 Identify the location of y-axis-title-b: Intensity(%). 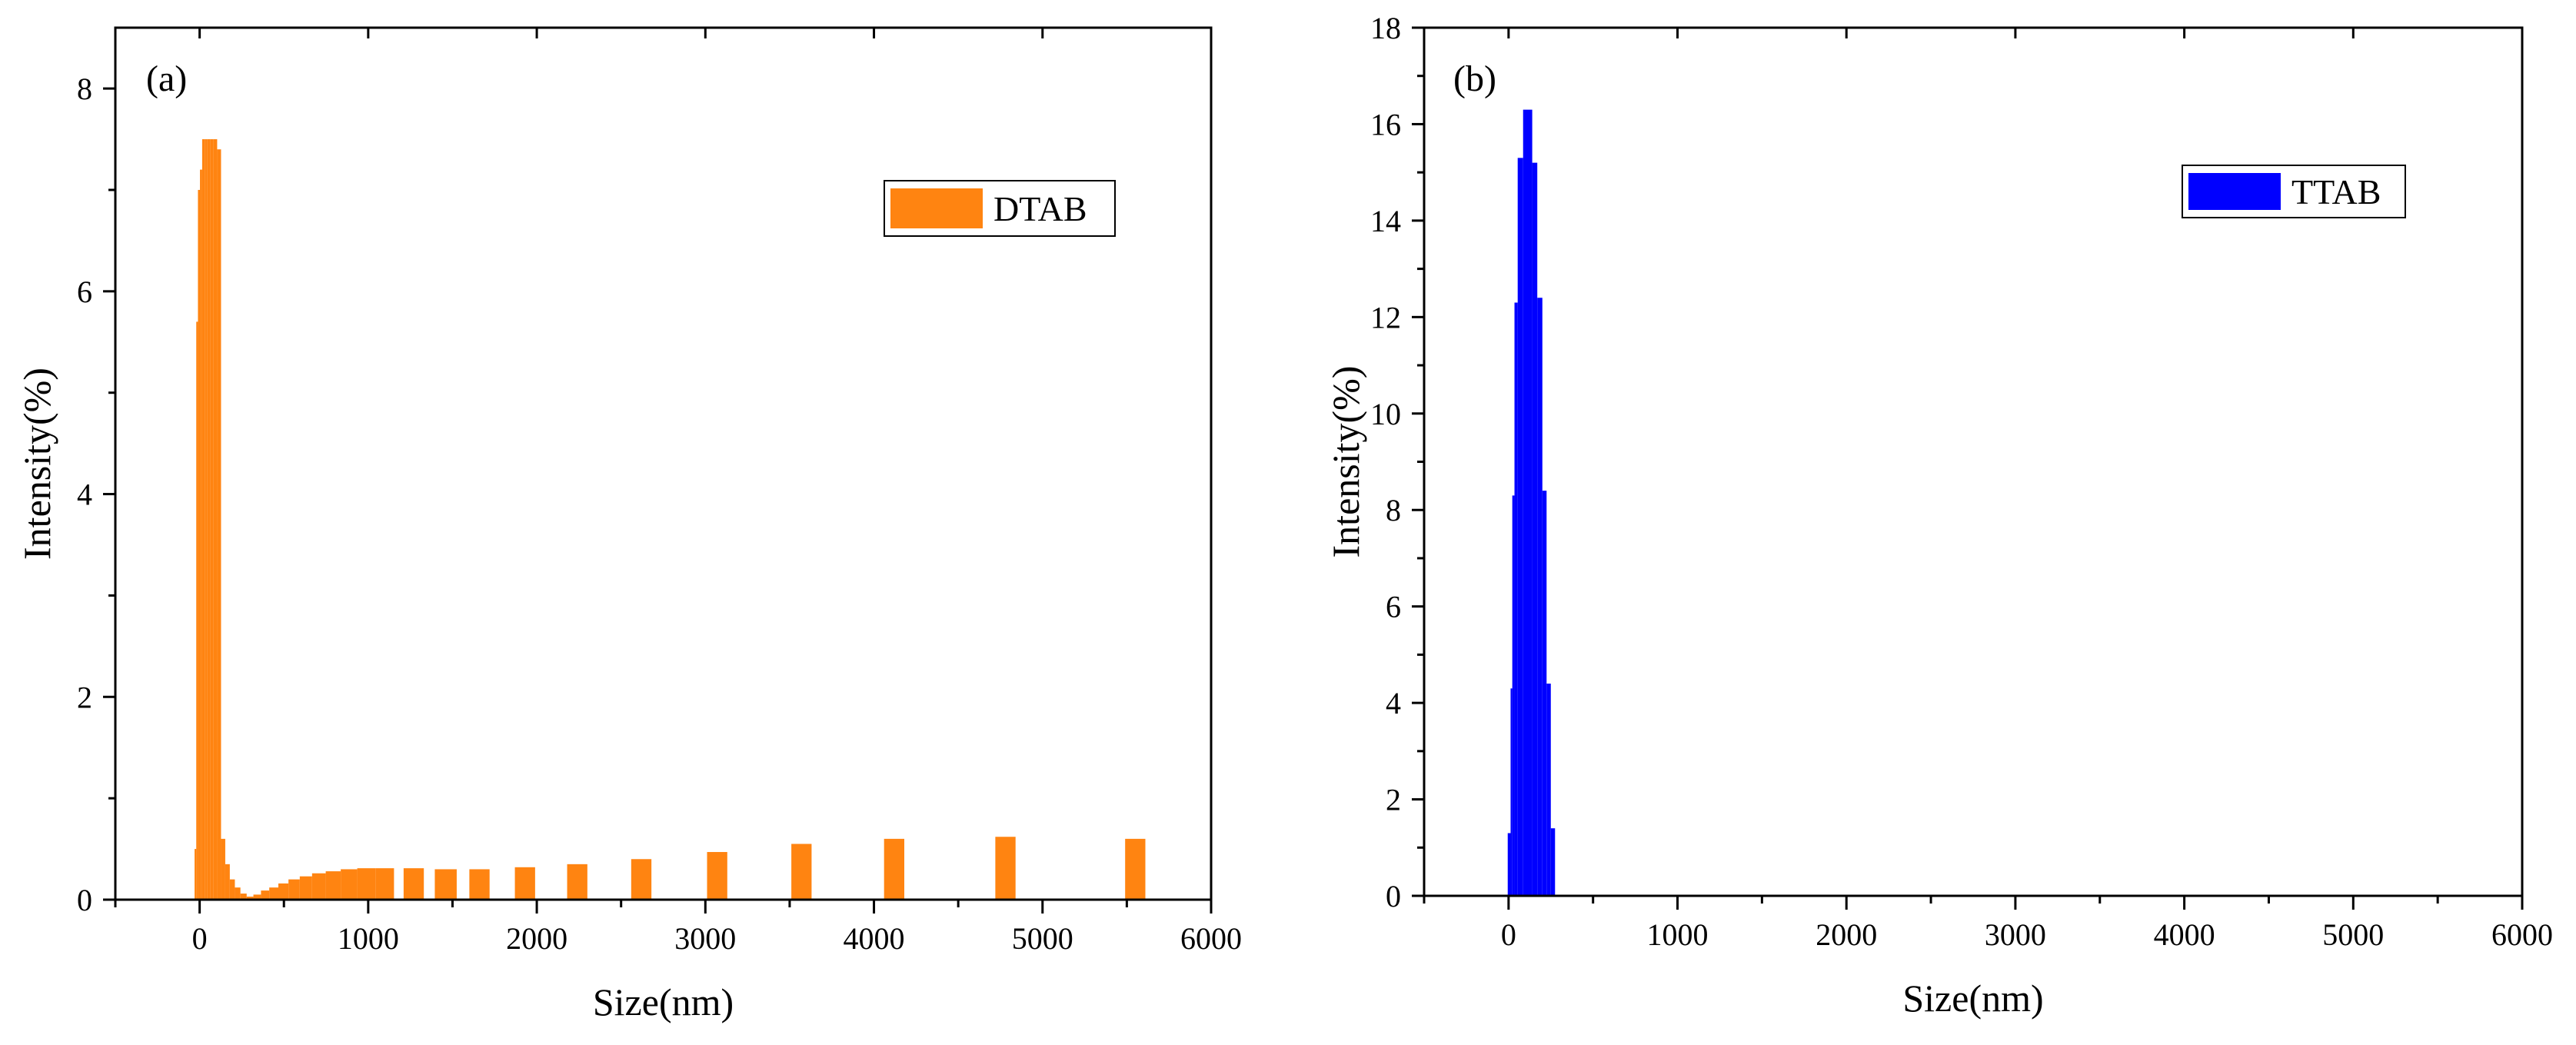
(1345, 462).